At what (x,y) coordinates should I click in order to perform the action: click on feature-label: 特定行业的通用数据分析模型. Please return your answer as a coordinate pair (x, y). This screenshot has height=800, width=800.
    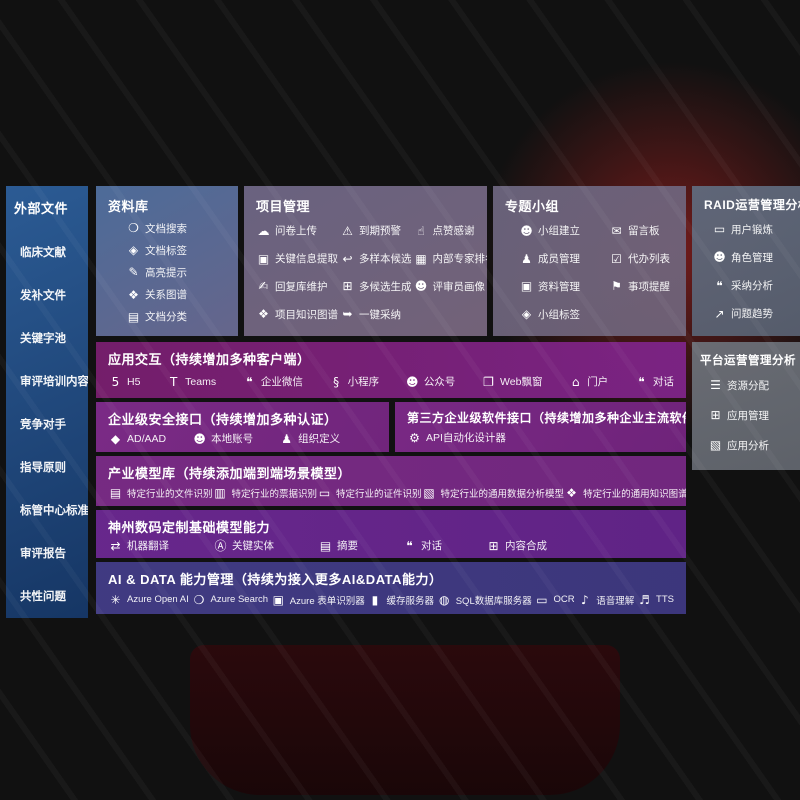
    Looking at the image, I should click on (502, 494).